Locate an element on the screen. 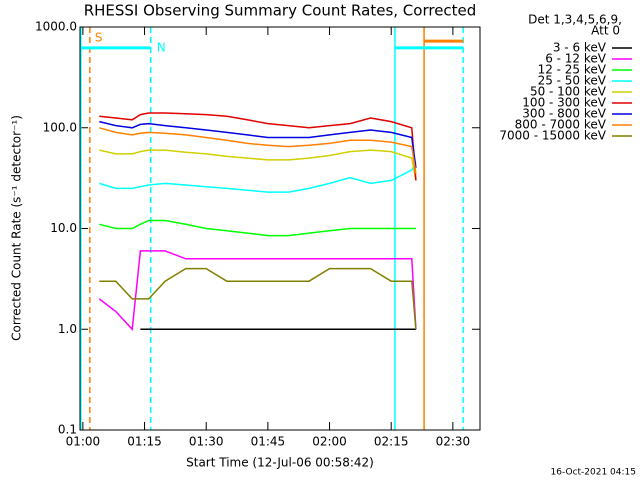 The height and width of the screenshot is (480, 640). x-tick-label: 02:15 is located at coordinates (391, 442).